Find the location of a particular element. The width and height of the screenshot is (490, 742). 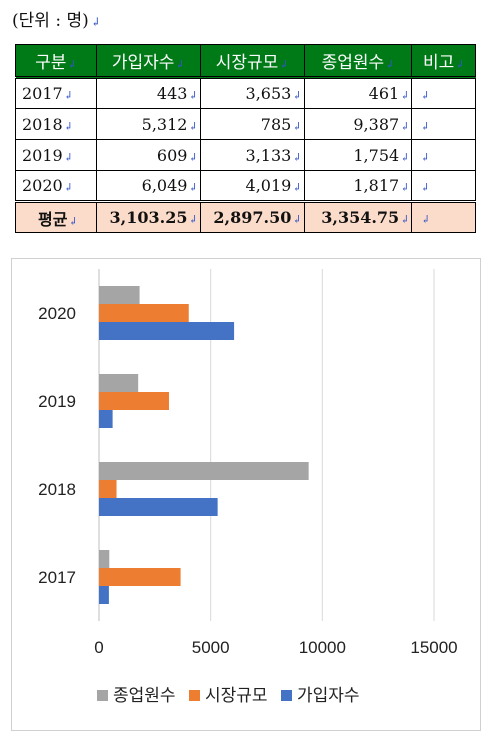

cell-market: 4,019↲ is located at coordinates (252, 186).